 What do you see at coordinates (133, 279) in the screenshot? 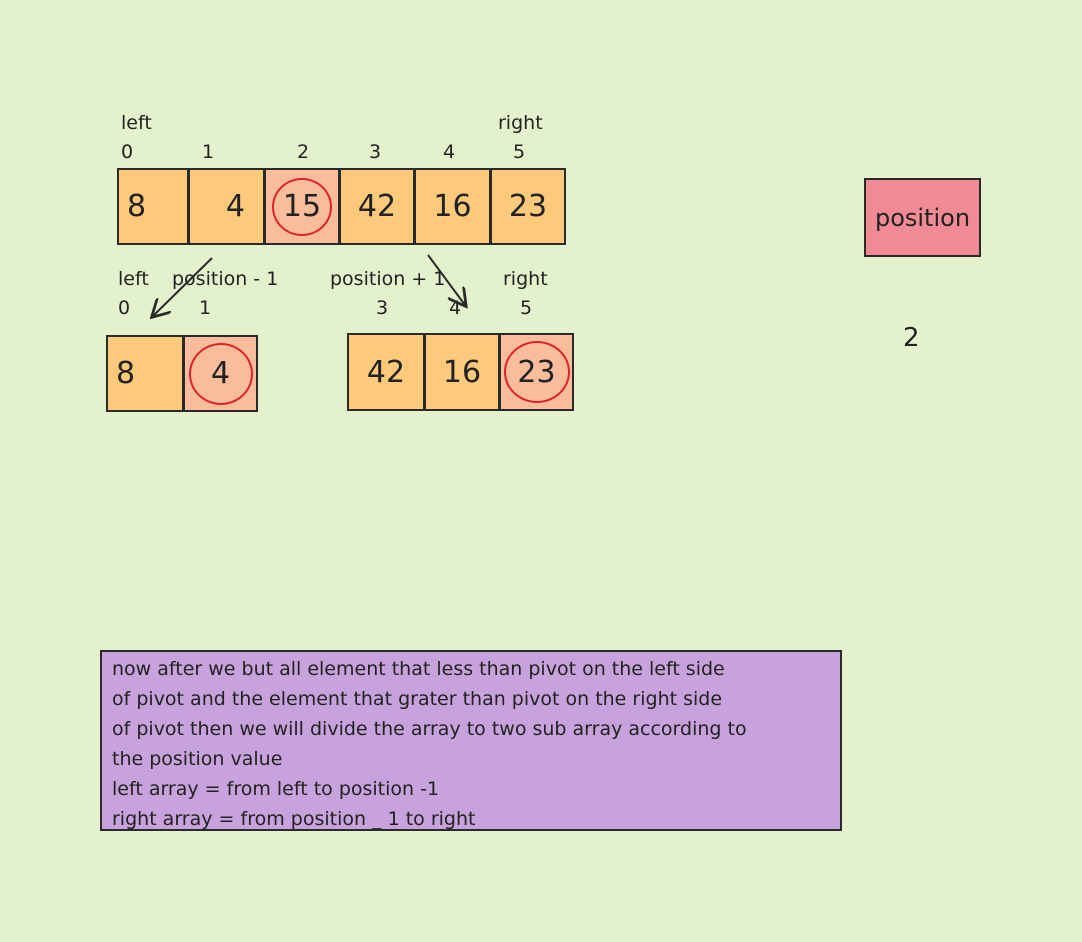
I see `left-sub-left-label: left` at bounding box center [133, 279].